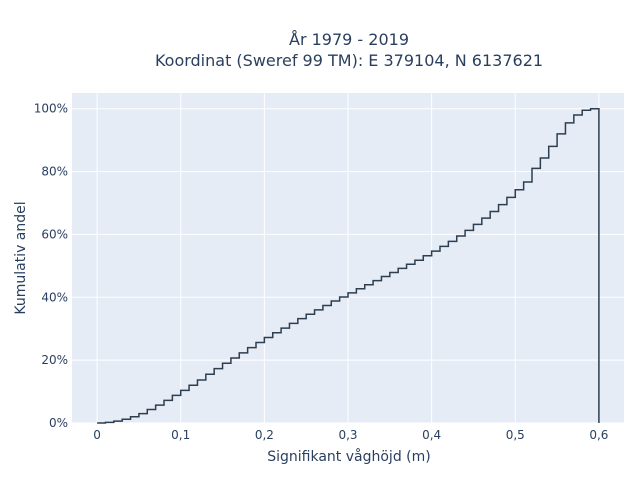  What do you see at coordinates (97, 435) in the screenshot?
I see `x-tick-label: 0` at bounding box center [97, 435].